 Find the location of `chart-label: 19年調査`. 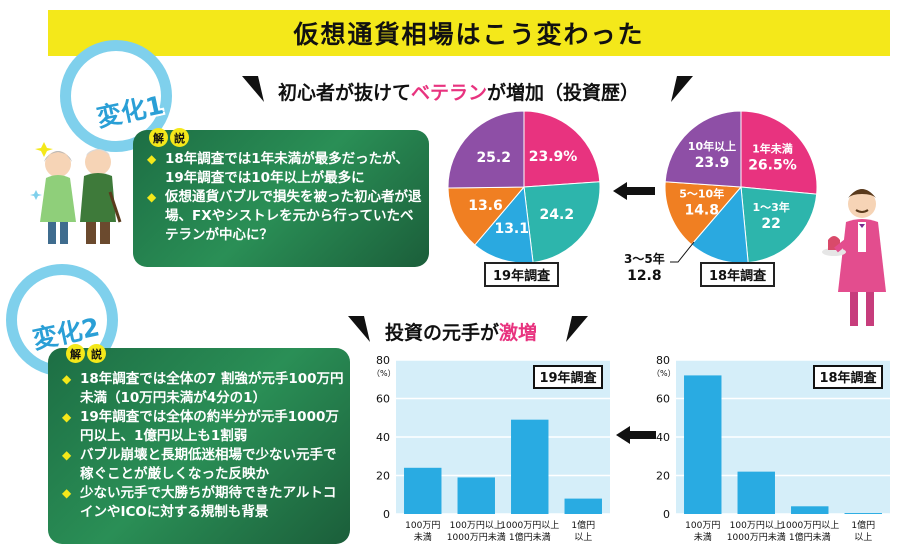

chart-label: 19年調査 is located at coordinates (568, 378).